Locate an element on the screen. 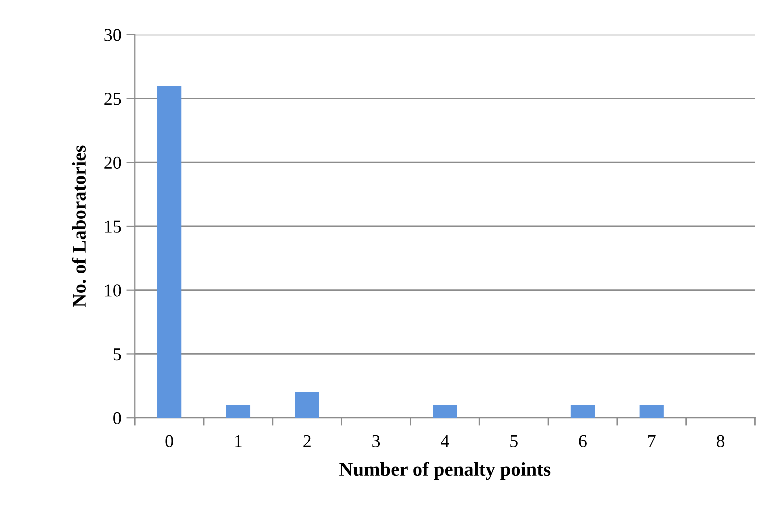  y-axis-title: No. of Laboratories is located at coordinates (79, 227).